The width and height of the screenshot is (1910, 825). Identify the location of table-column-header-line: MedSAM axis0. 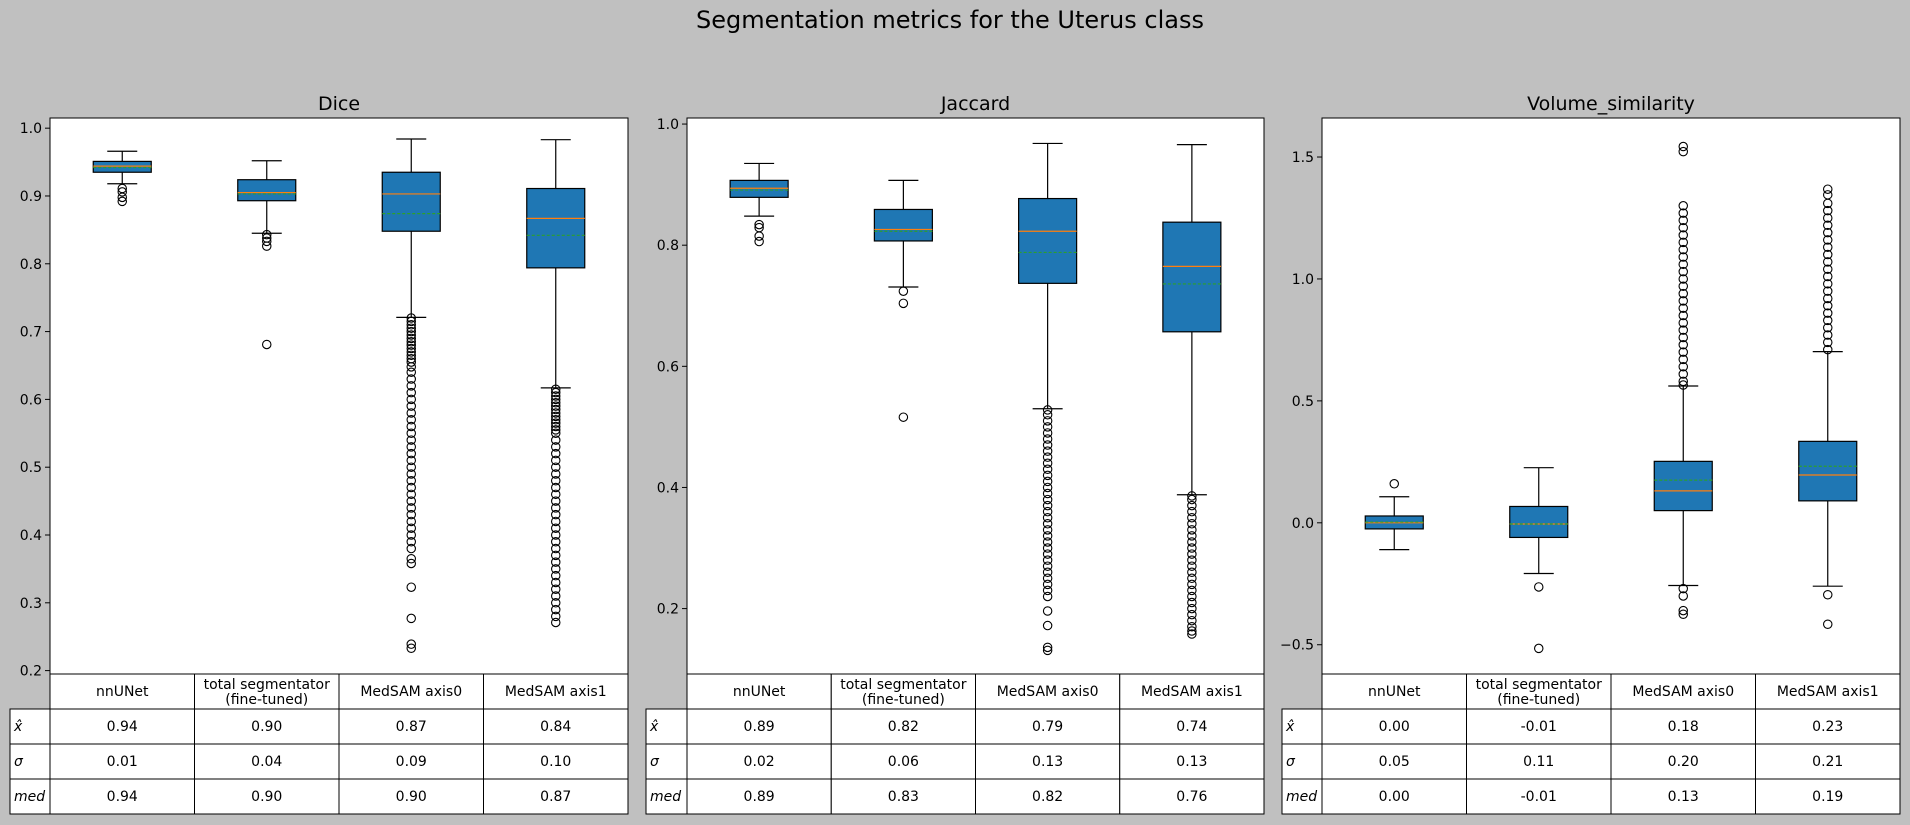
(411, 692).